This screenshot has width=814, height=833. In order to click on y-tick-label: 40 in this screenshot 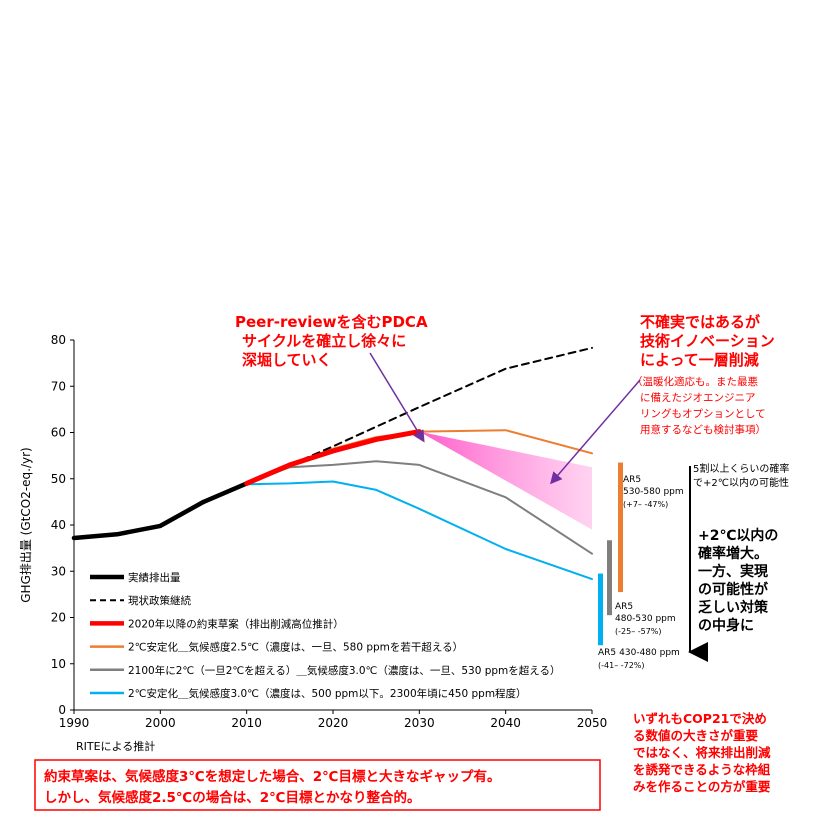, I will do `click(58, 525)`.